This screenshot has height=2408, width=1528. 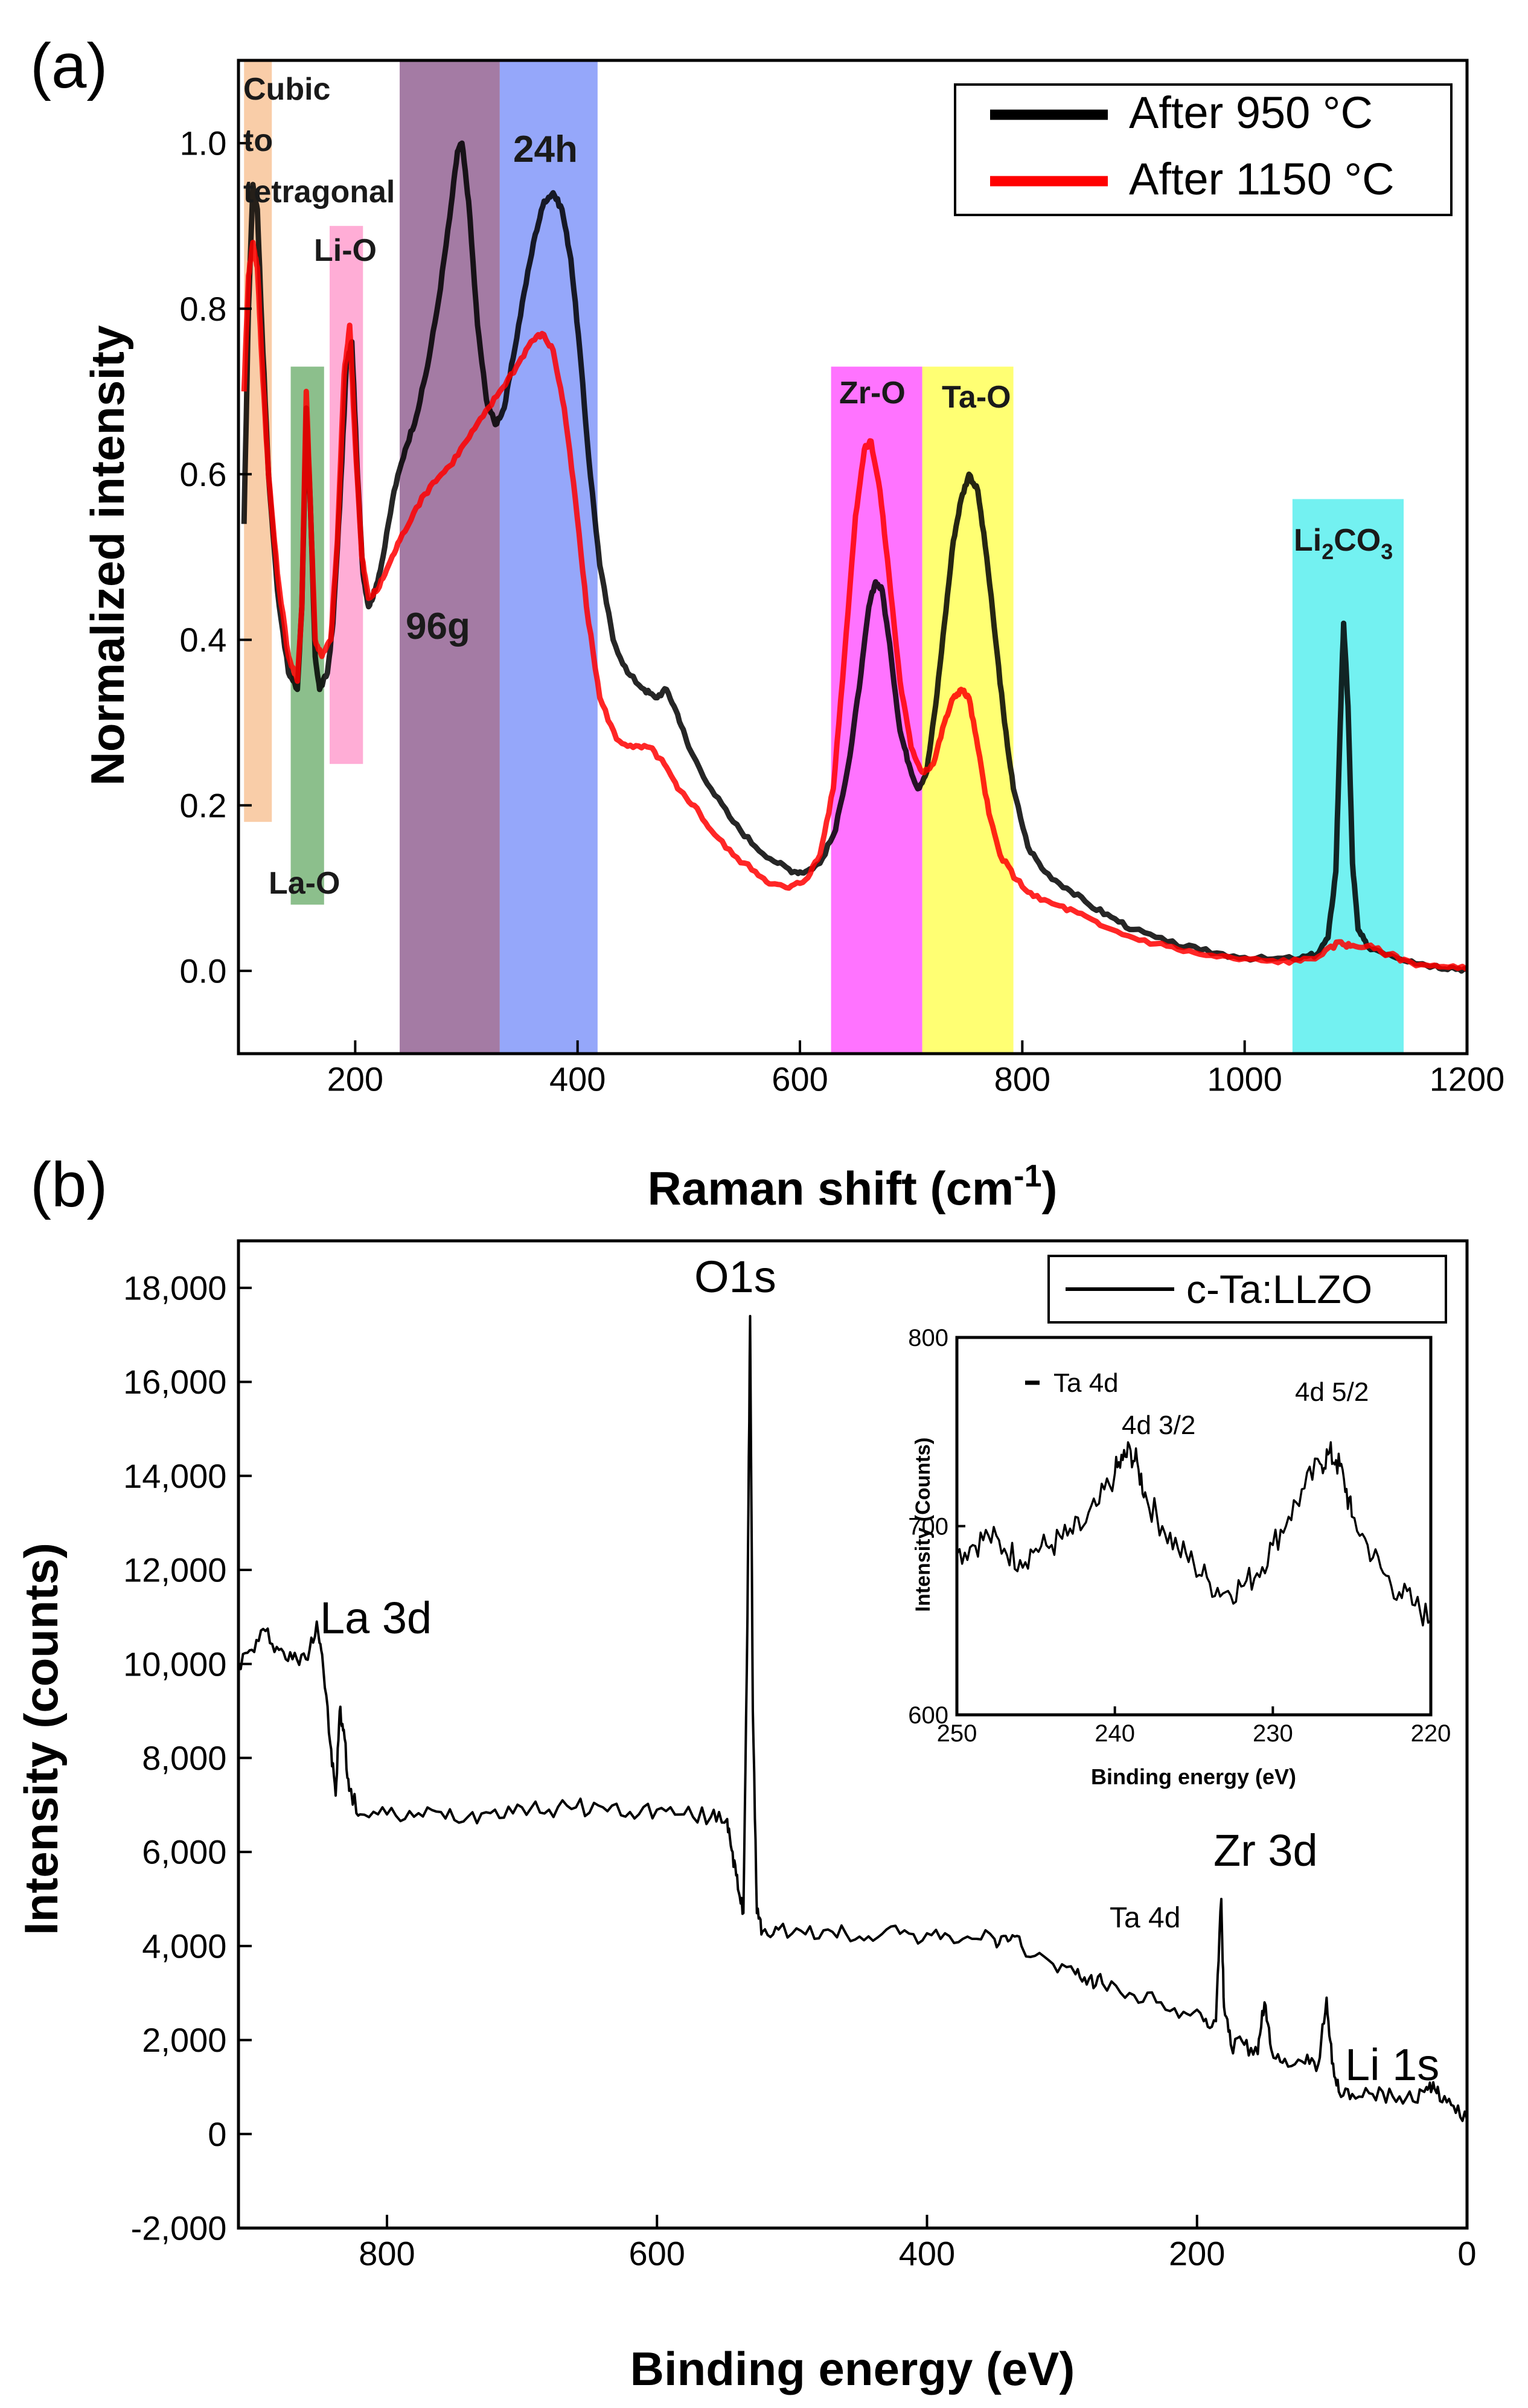 I want to click on li2co3-co: CO, so click(x=1357, y=540).